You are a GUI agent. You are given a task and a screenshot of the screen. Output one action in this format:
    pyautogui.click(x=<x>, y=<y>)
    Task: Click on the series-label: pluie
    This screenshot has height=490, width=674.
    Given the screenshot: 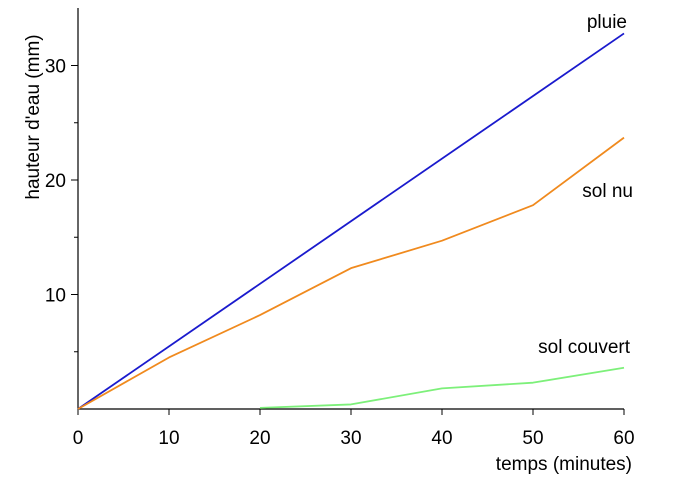 What is the action you would take?
    pyautogui.click(x=607, y=22)
    